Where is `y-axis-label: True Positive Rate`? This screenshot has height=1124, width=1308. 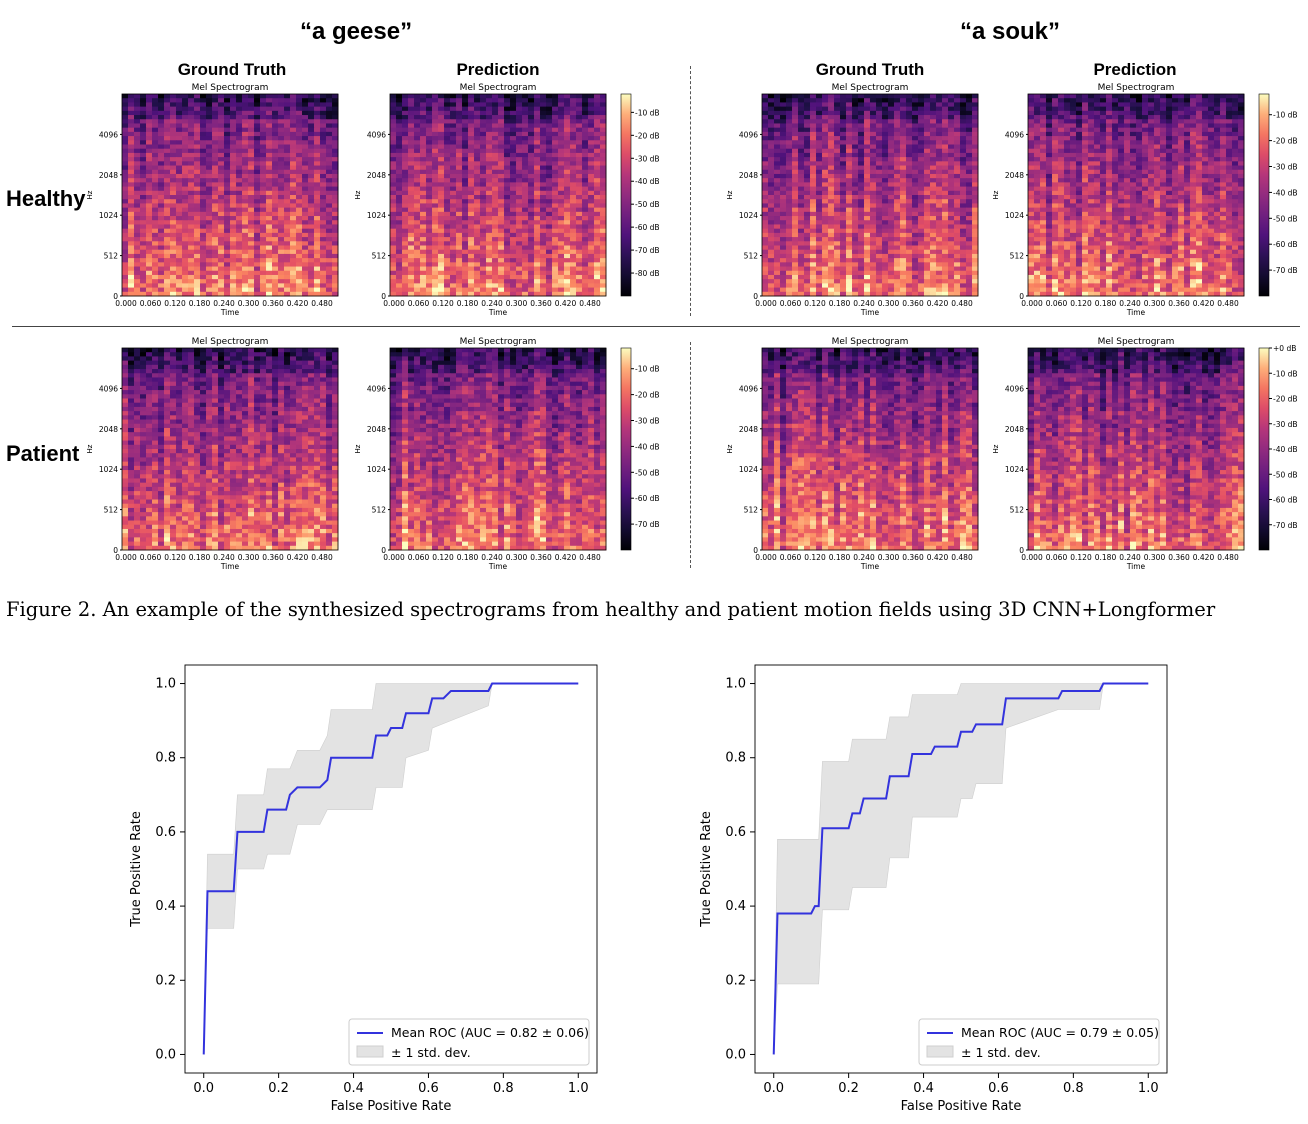 y-axis-label: True Positive Rate is located at coordinates (137, 869).